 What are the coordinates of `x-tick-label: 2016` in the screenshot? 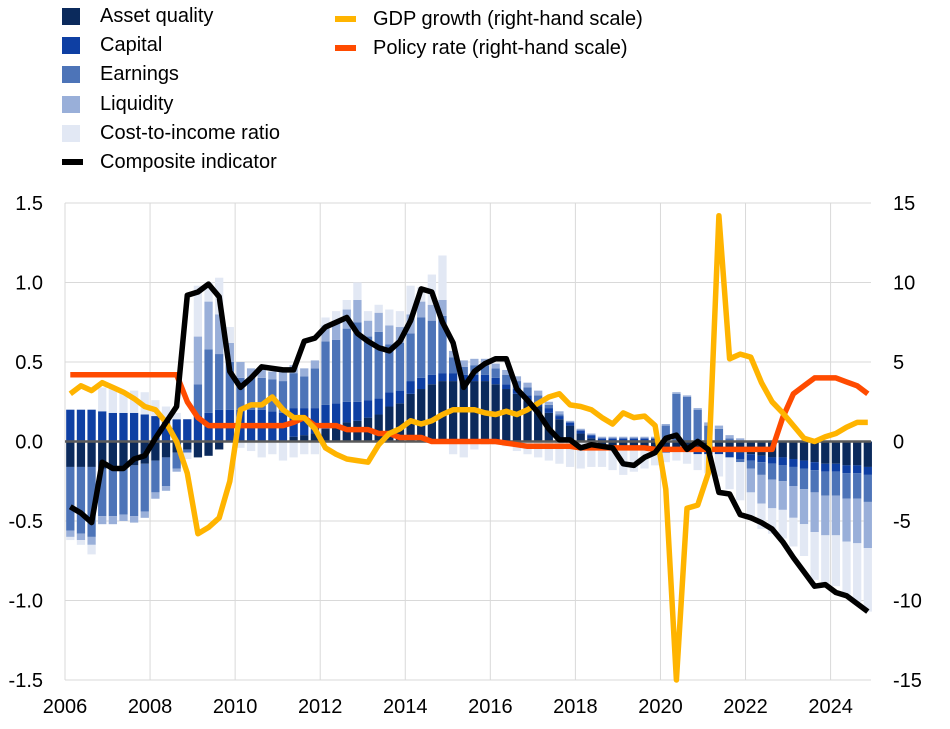 It's located at (490, 707).